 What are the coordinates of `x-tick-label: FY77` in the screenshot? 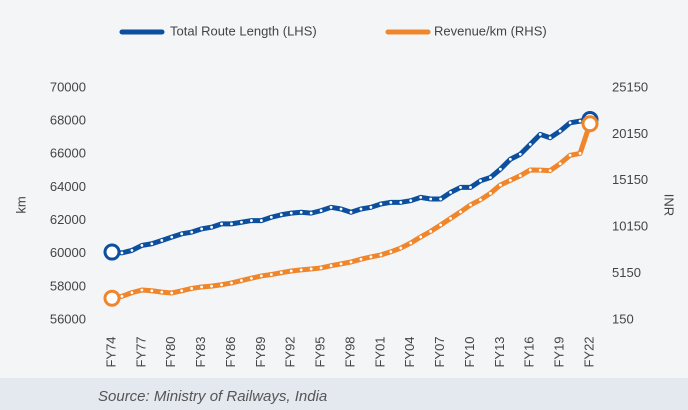 It's located at (140, 351).